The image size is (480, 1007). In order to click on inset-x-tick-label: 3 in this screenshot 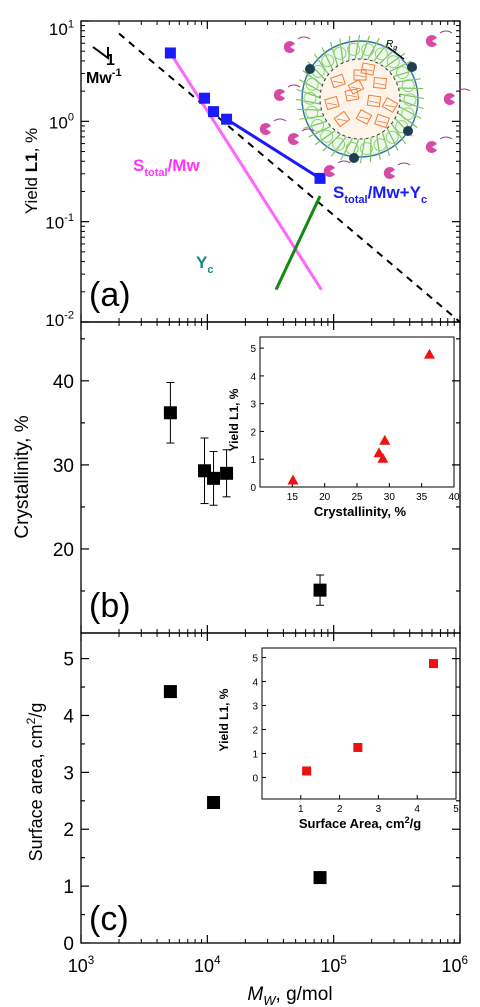, I will do `click(379, 809)`.